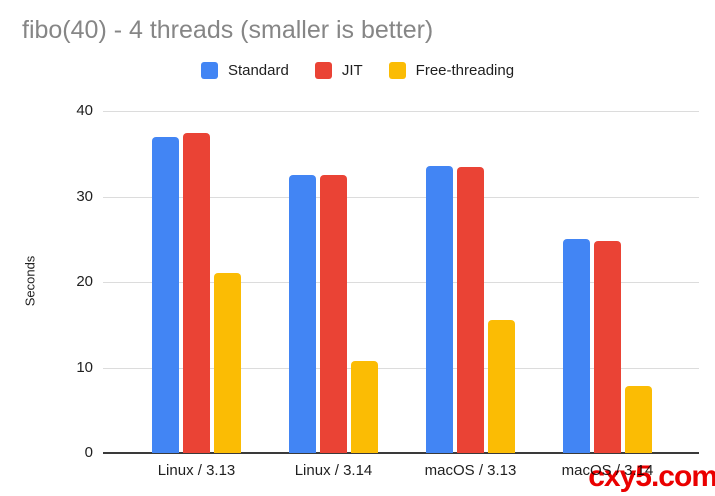  Describe the element at coordinates (228, 30) in the screenshot. I see `chart-title: fibo(40) - 4 threads (smaller is better)` at that location.